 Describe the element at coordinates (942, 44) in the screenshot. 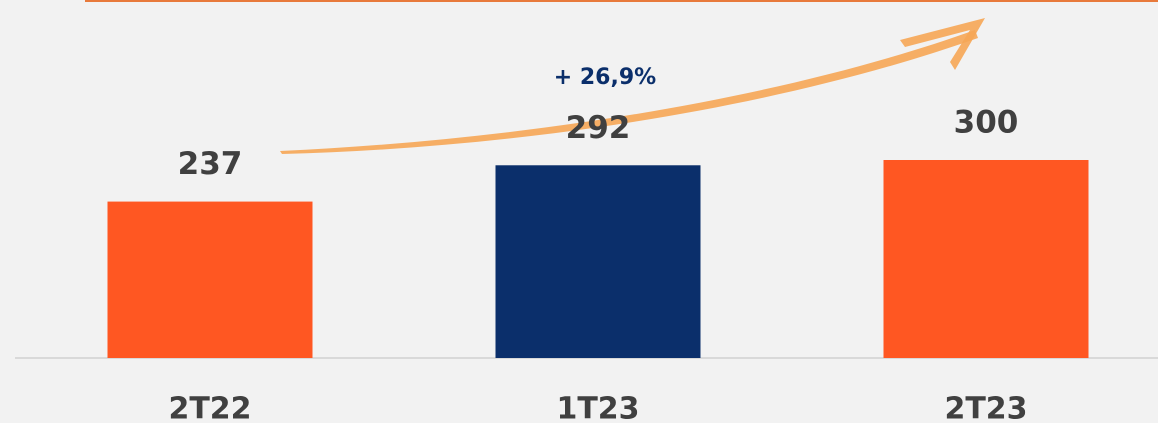

I see `arrow-head` at that location.